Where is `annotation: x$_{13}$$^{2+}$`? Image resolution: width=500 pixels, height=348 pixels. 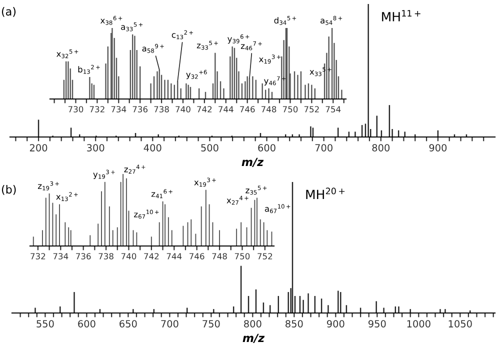 annotation: x$_{13}$$^{2+}$ is located at coordinates (67, 197).